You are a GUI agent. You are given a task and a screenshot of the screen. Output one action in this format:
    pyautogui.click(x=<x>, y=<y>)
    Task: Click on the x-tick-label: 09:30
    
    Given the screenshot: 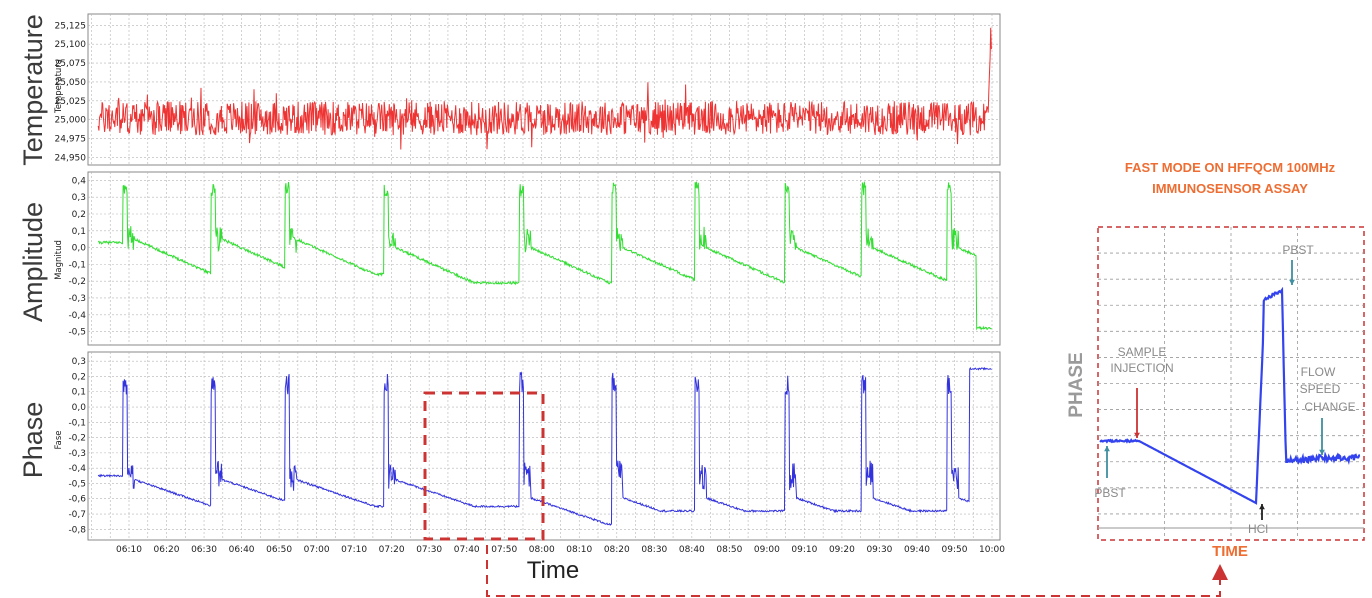 What is the action you would take?
    pyautogui.click(x=879, y=550)
    